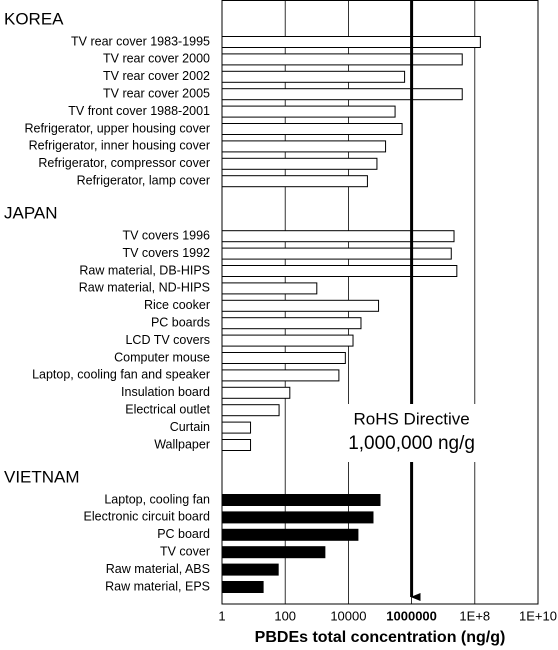  What do you see at coordinates (144, 270) in the screenshot?
I see `category-label: Raw material, DB-HIPS` at bounding box center [144, 270].